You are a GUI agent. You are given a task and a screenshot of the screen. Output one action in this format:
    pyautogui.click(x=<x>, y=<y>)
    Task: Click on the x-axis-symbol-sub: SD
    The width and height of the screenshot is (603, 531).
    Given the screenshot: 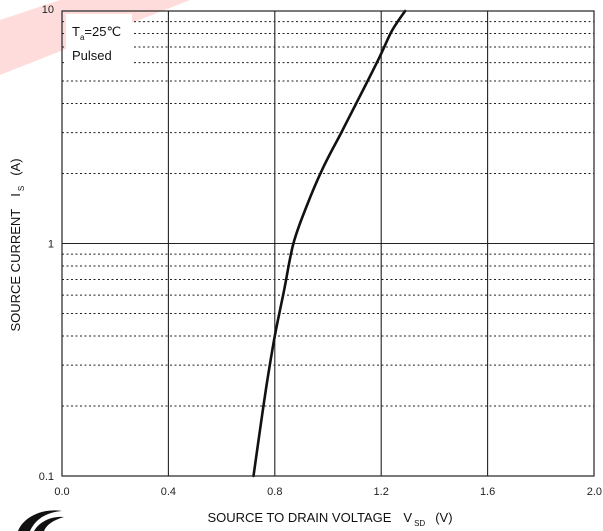 What is the action you would take?
    pyautogui.click(x=419, y=523)
    